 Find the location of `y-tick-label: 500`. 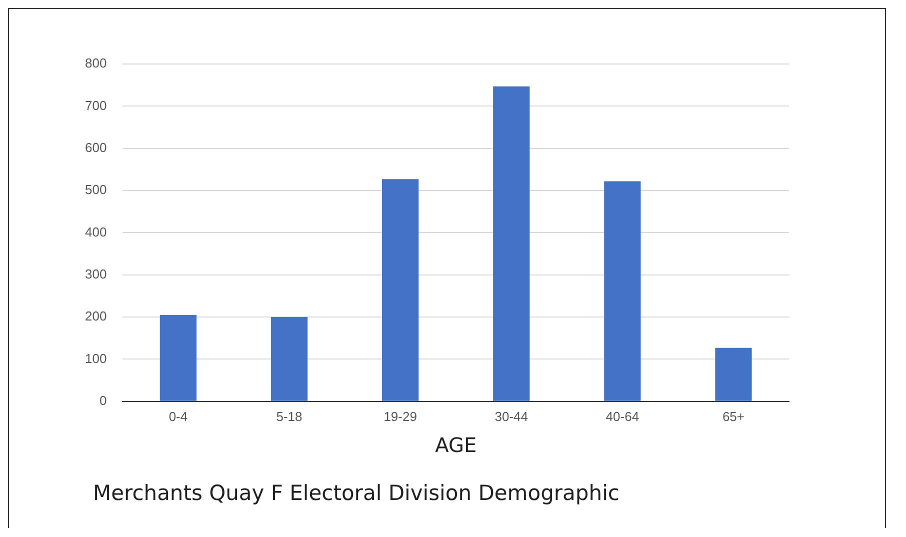

y-tick-label: 500 is located at coordinates (95, 190).